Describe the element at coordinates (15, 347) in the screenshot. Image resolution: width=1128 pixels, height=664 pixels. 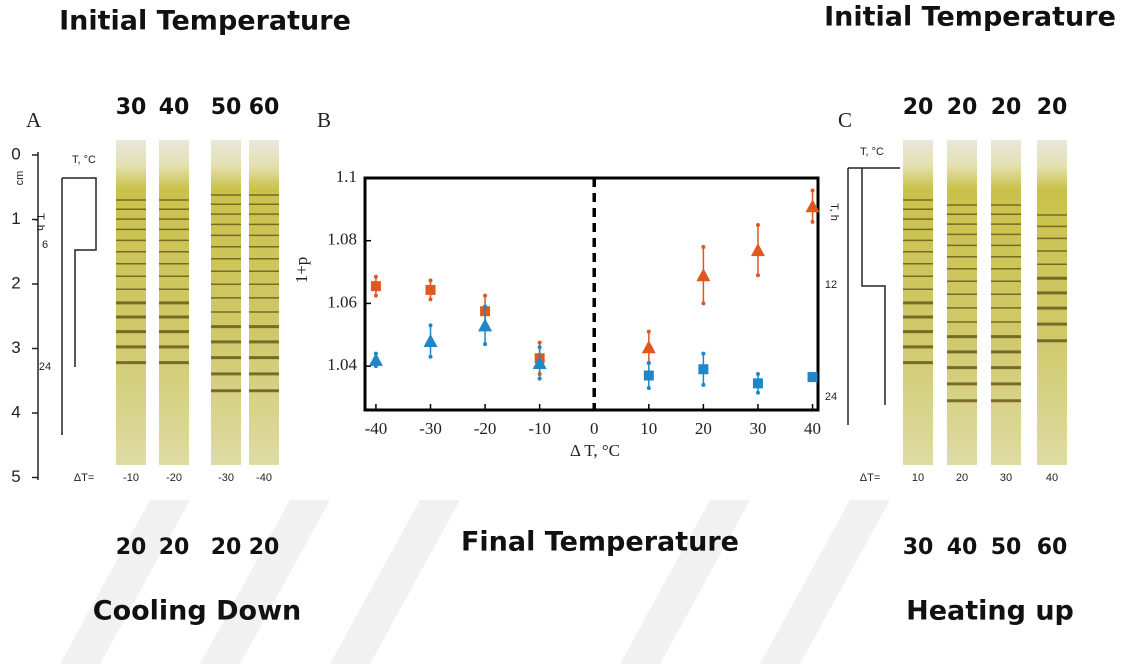
I see `depth-tick-label: 3` at that location.